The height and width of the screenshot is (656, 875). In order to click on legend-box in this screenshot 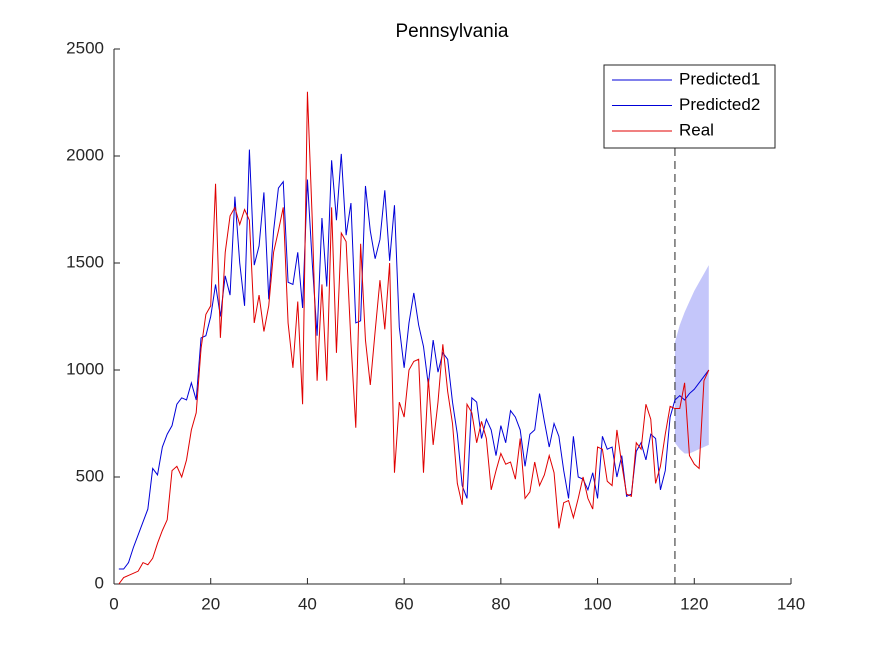, I will do `click(689, 106)`.